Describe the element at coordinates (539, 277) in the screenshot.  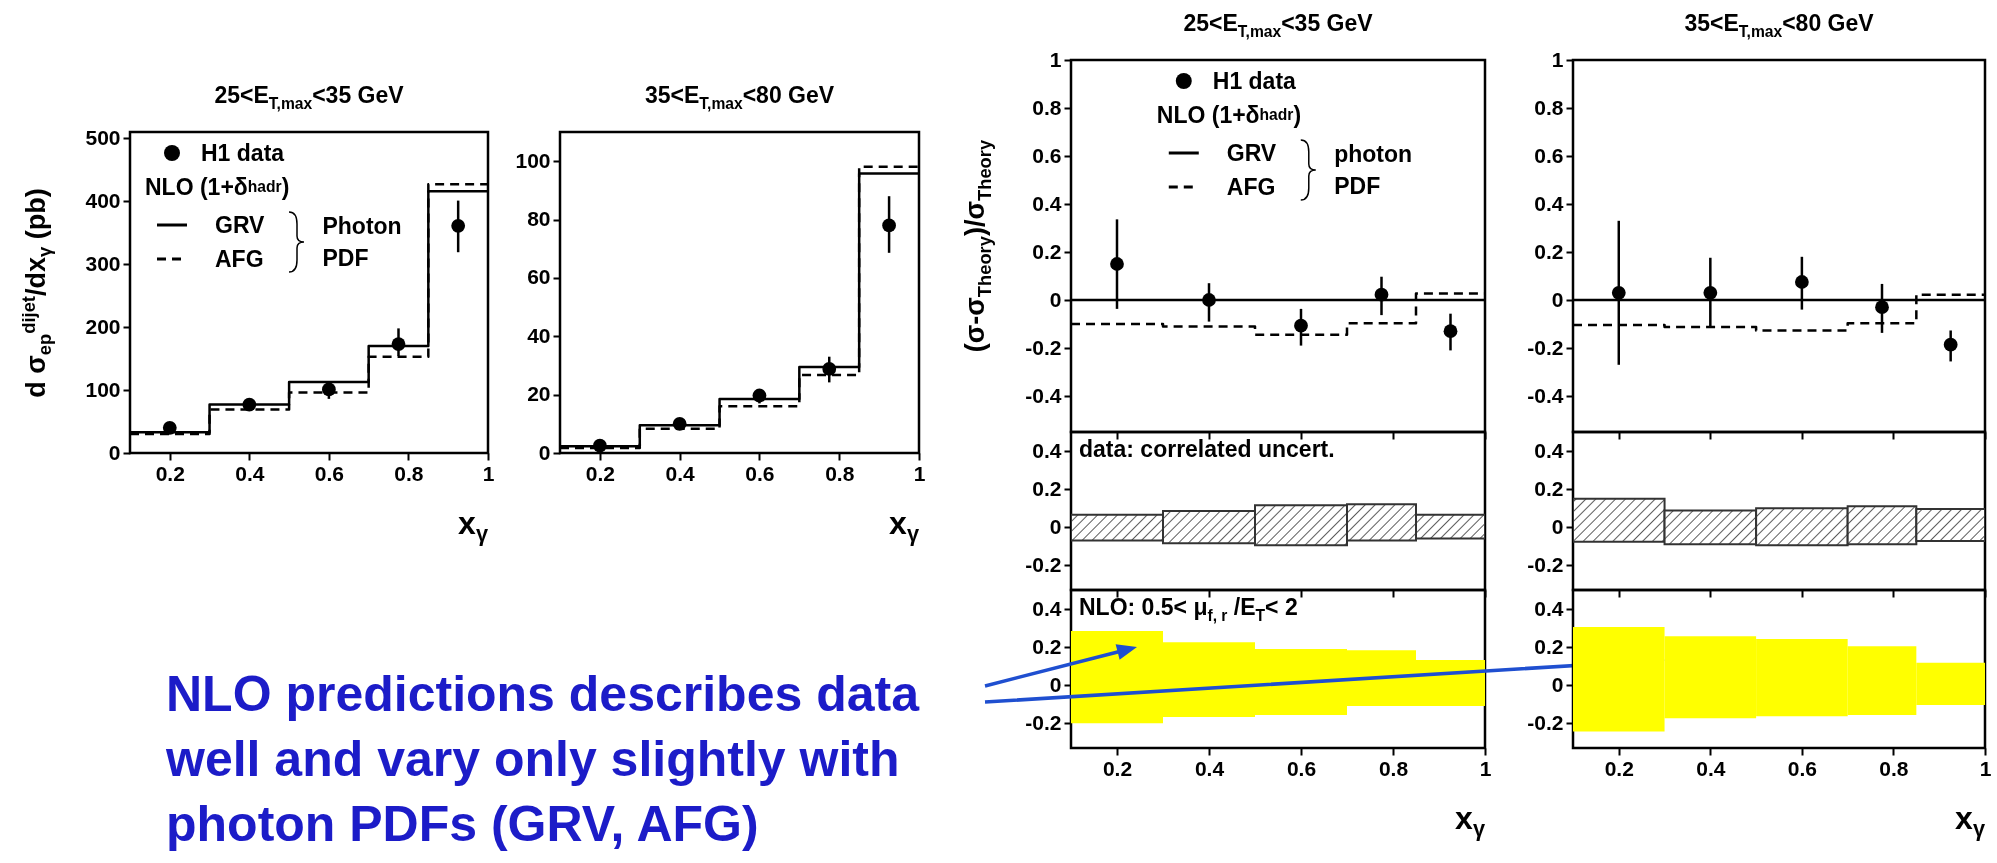
I see `y-tick-label: 60` at that location.